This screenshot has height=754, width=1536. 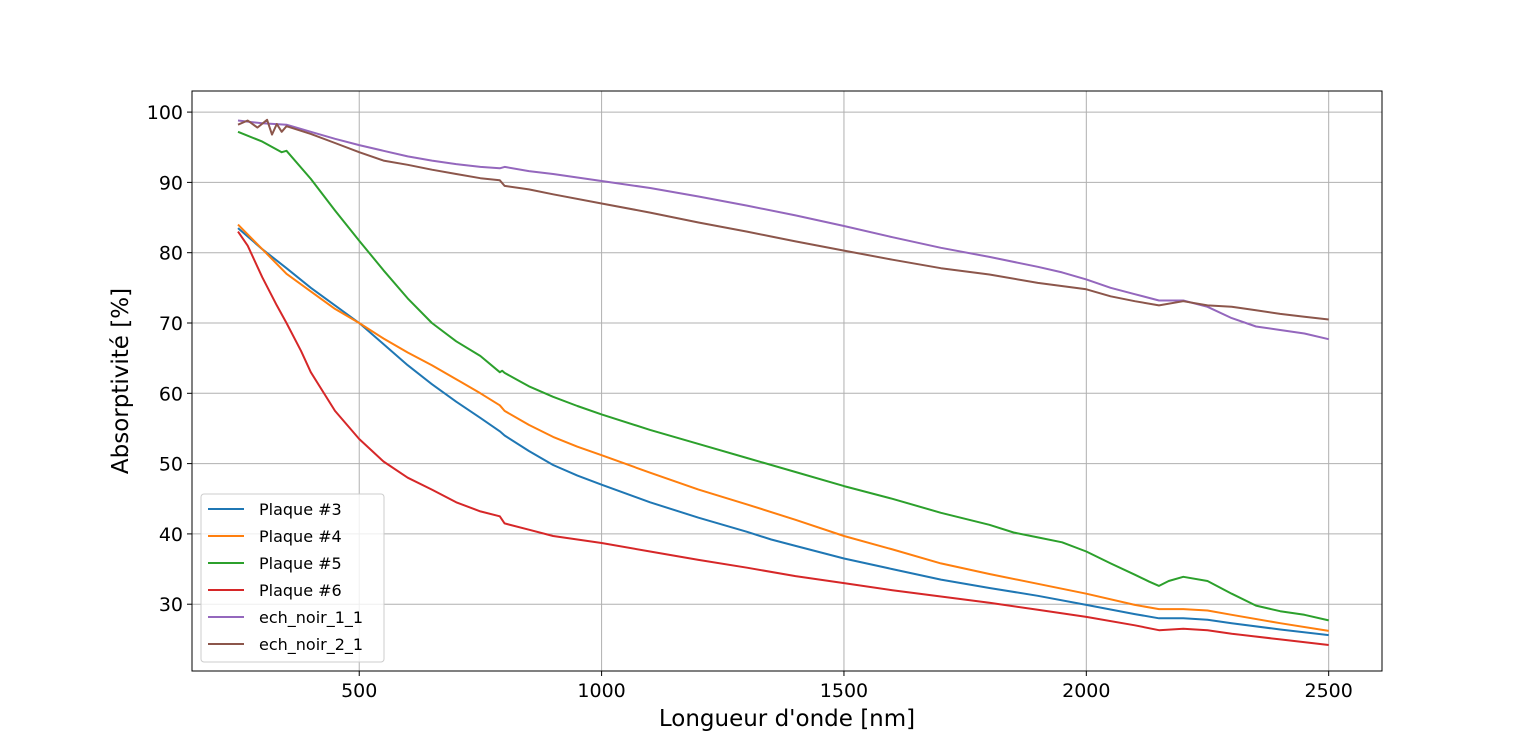 I want to click on y-tick-label: 40, so click(x=171, y=535).